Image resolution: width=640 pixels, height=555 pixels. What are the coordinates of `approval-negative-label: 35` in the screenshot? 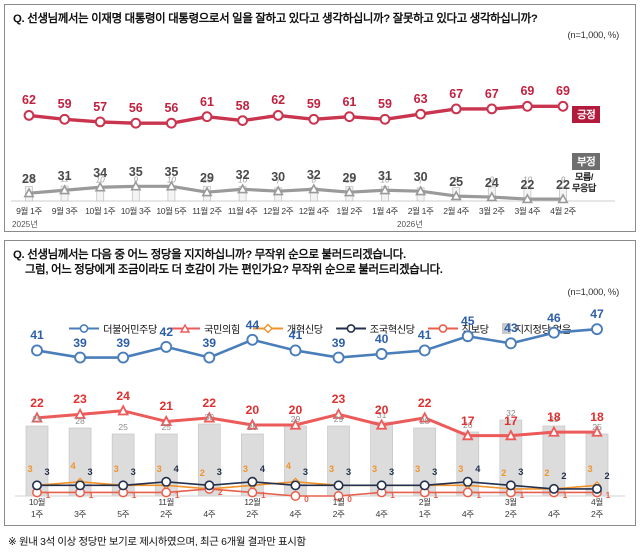 It's located at (171, 172).